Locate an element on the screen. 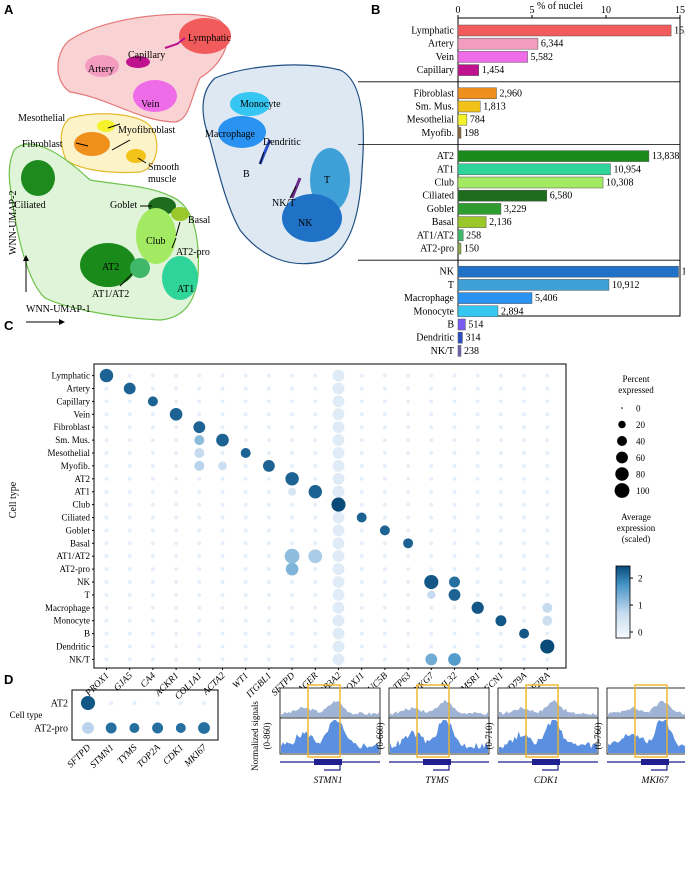 The height and width of the screenshot is (873, 685). bar-count-label: 784 is located at coordinates (477, 120).